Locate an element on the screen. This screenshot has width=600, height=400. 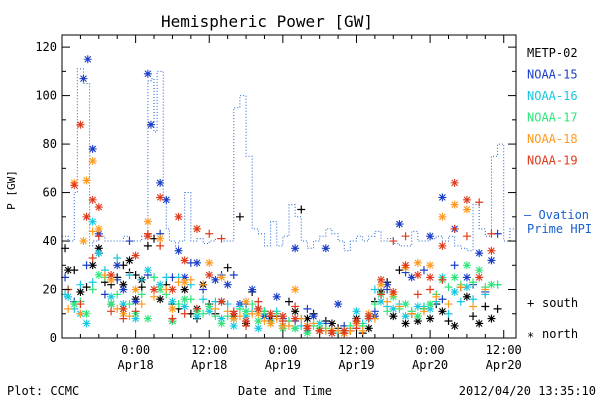
x-tick-date-label: Apr18 is located at coordinates (136, 365).